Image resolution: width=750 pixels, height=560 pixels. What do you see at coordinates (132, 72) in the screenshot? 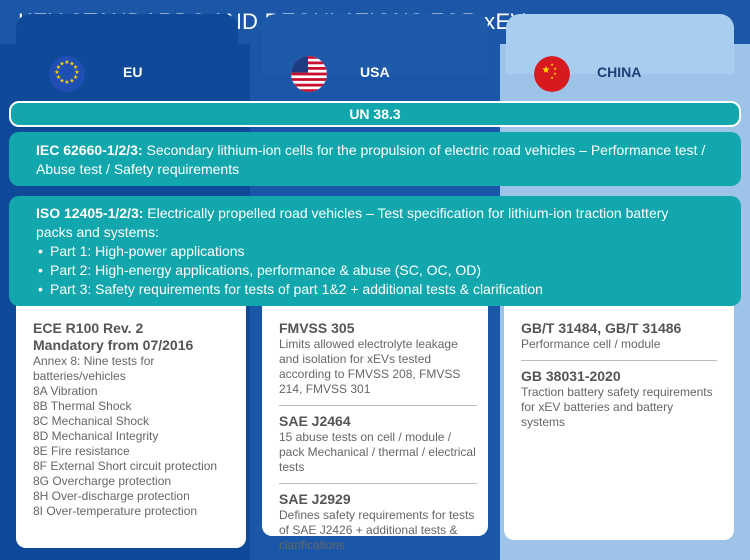
I see `region-label-eu: EU` at bounding box center [132, 72].